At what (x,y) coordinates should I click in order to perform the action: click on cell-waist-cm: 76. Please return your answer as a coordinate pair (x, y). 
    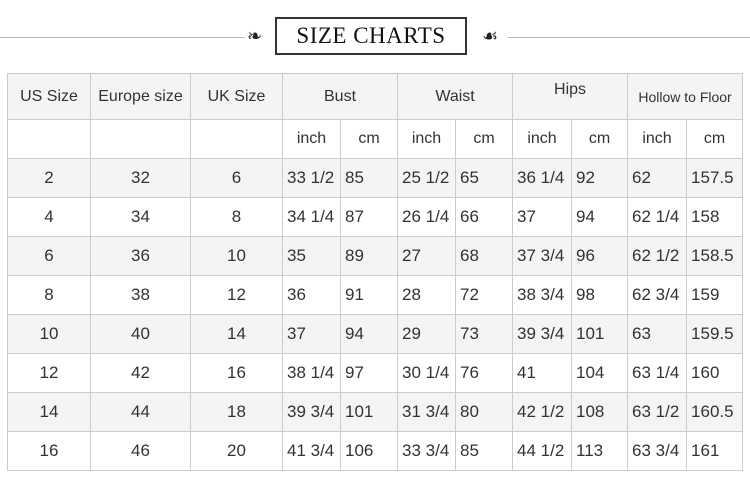
    Looking at the image, I should click on (484, 373).